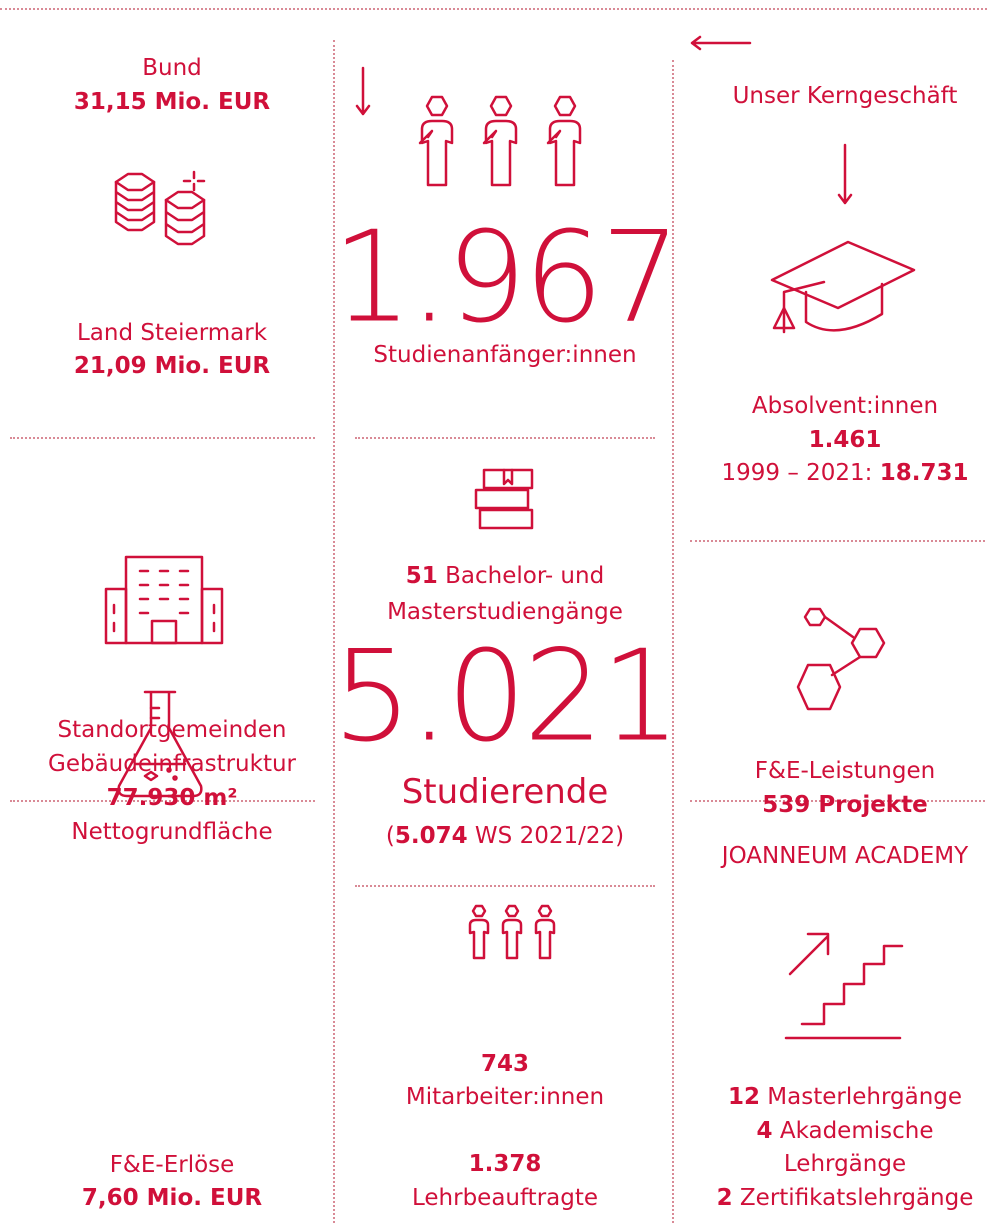 The image size is (987, 1223). What do you see at coordinates (845, 856) in the screenshot?
I see `heading: JOANNEUM ACADEMY` at bounding box center [845, 856].